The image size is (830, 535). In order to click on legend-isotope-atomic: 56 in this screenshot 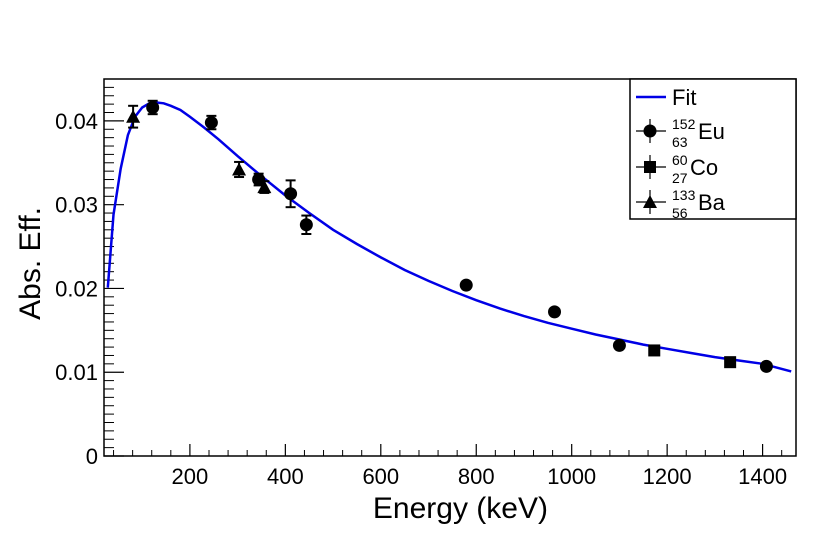, I will do `click(680, 213)`.